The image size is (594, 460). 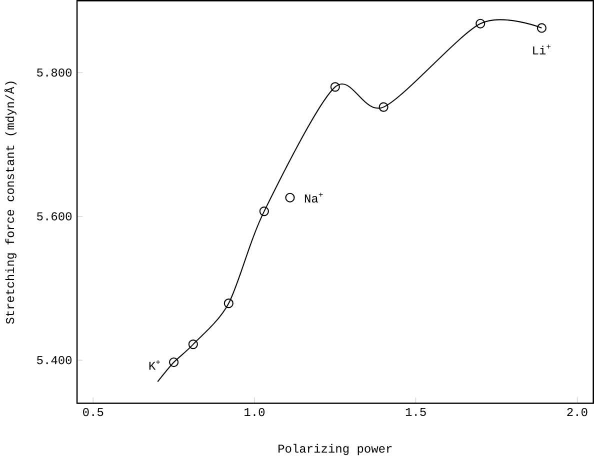 What do you see at coordinates (577, 412) in the screenshot?
I see `x-tick-label: 2.0` at bounding box center [577, 412].